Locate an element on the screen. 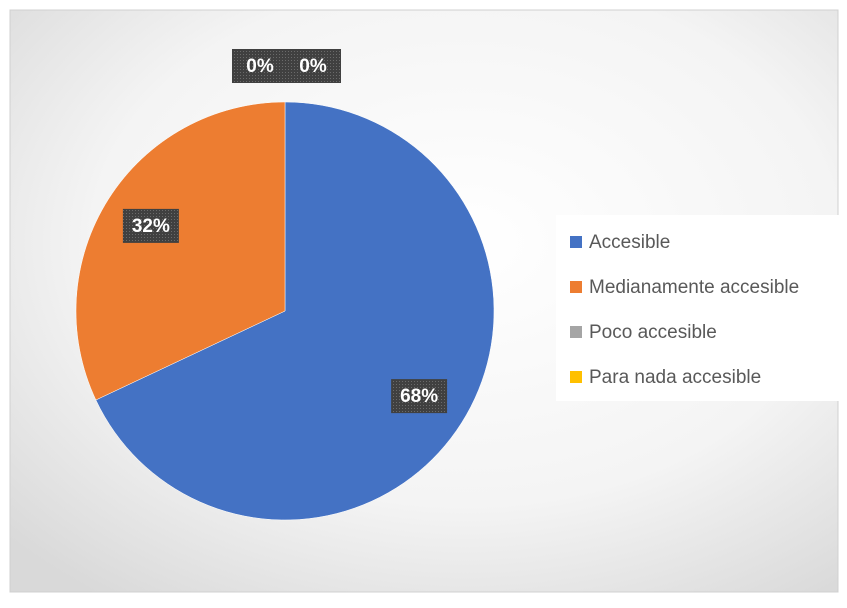  data-label: 68% is located at coordinates (419, 396).